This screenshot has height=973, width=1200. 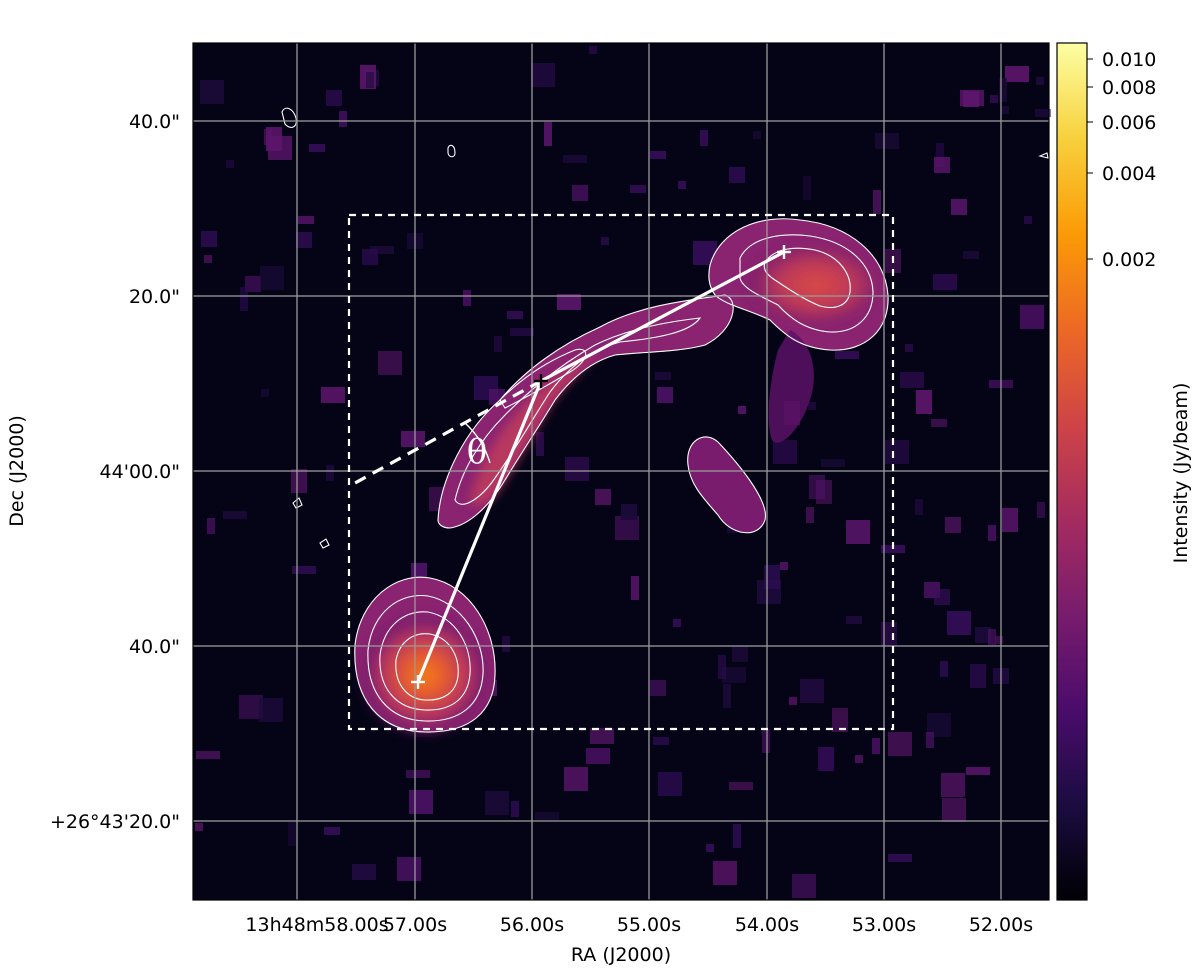 What do you see at coordinates (17, 471) in the screenshot?
I see `y-axis-title: Dec (J2000)` at bounding box center [17, 471].